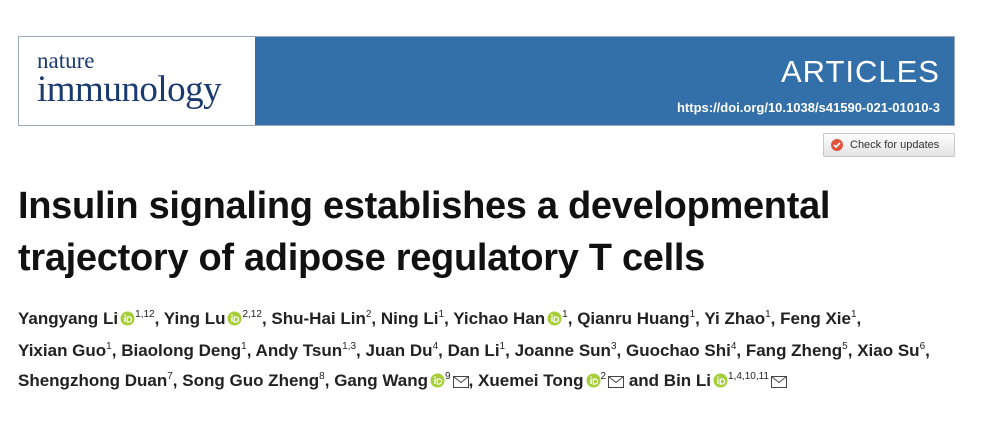  I want to click on author: Feng Xie1,, so click(820, 318).